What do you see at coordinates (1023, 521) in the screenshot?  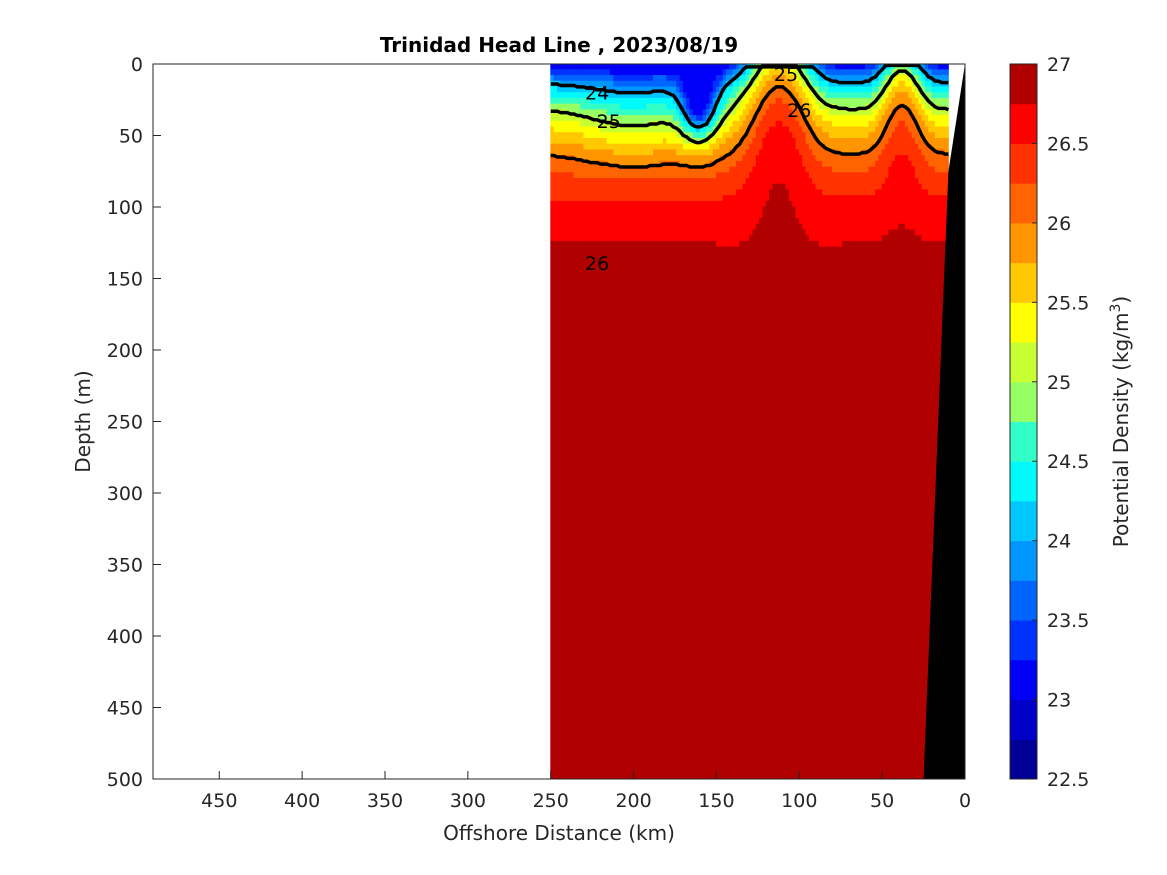 I see `colorbar-segment` at bounding box center [1023, 521].